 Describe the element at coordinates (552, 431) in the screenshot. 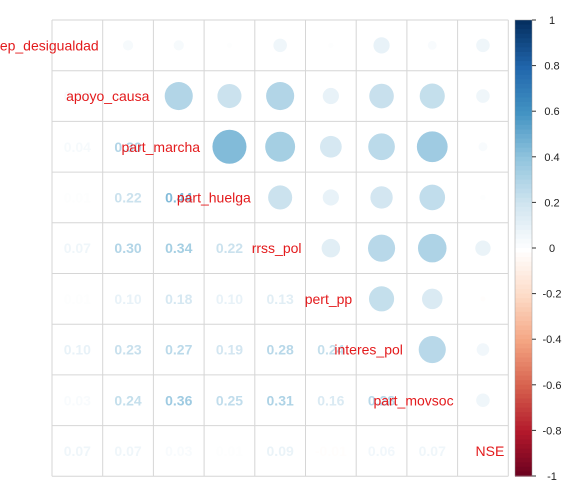

I see `colorbar-tick-label: -0.8` at that location.